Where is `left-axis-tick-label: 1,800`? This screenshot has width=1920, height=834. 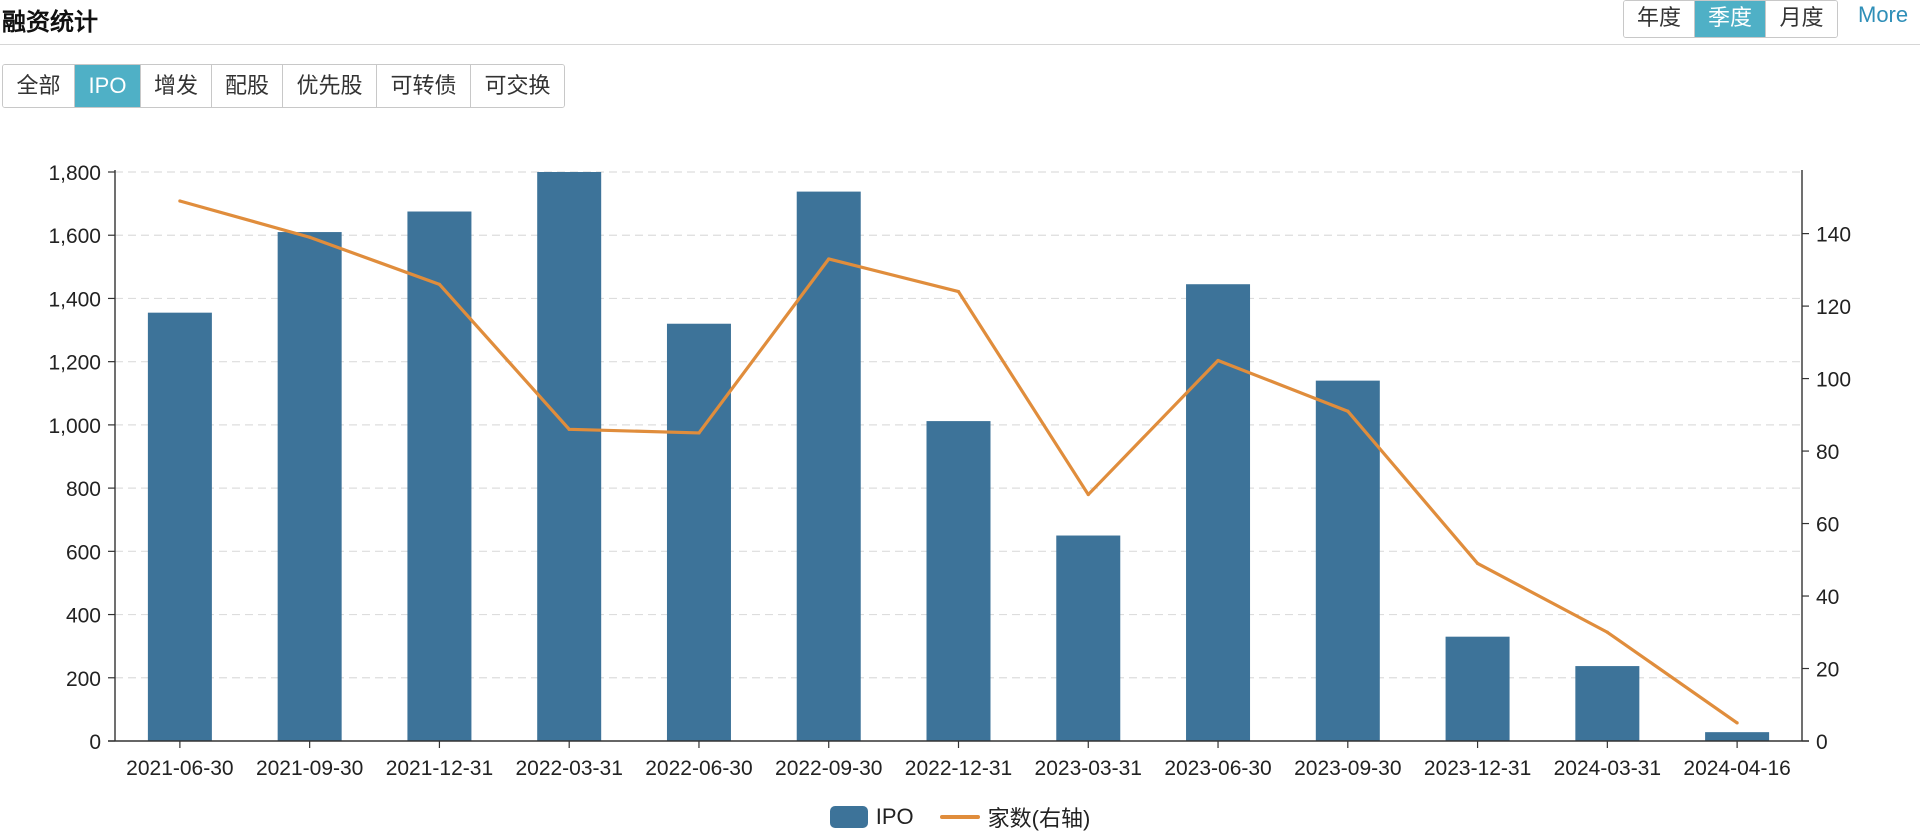 left-axis-tick-label: 1,800 is located at coordinates (74, 173).